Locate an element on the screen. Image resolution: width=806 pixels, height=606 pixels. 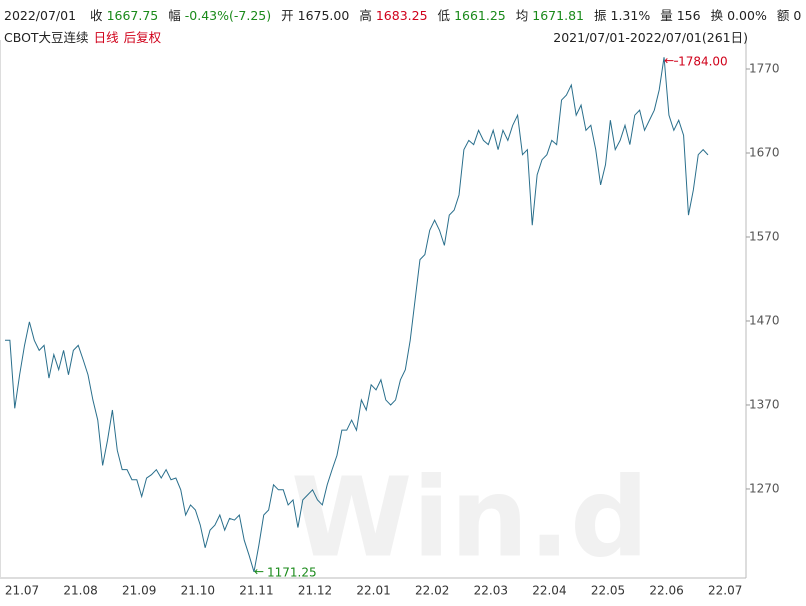
quote-item: 高 1683.25 is located at coordinates (393, 15).